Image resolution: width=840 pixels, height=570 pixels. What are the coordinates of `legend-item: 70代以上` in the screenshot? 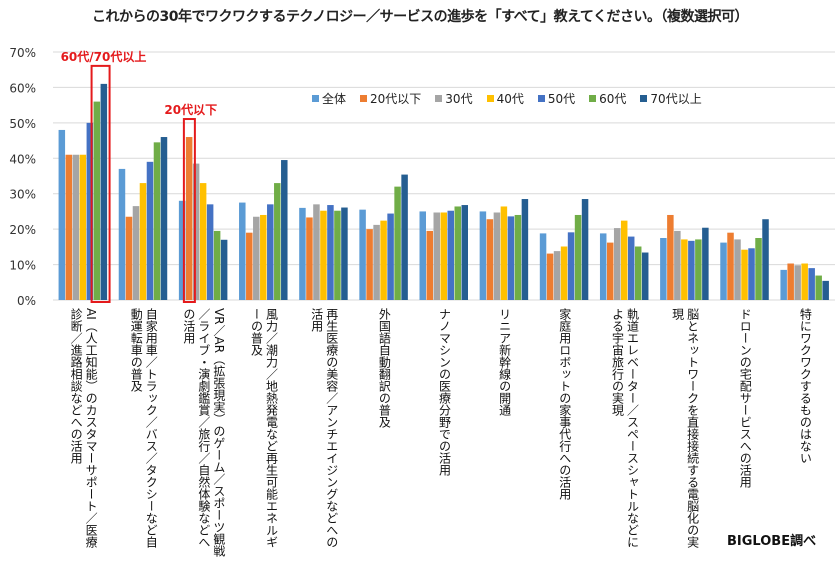 It's located at (671, 98).